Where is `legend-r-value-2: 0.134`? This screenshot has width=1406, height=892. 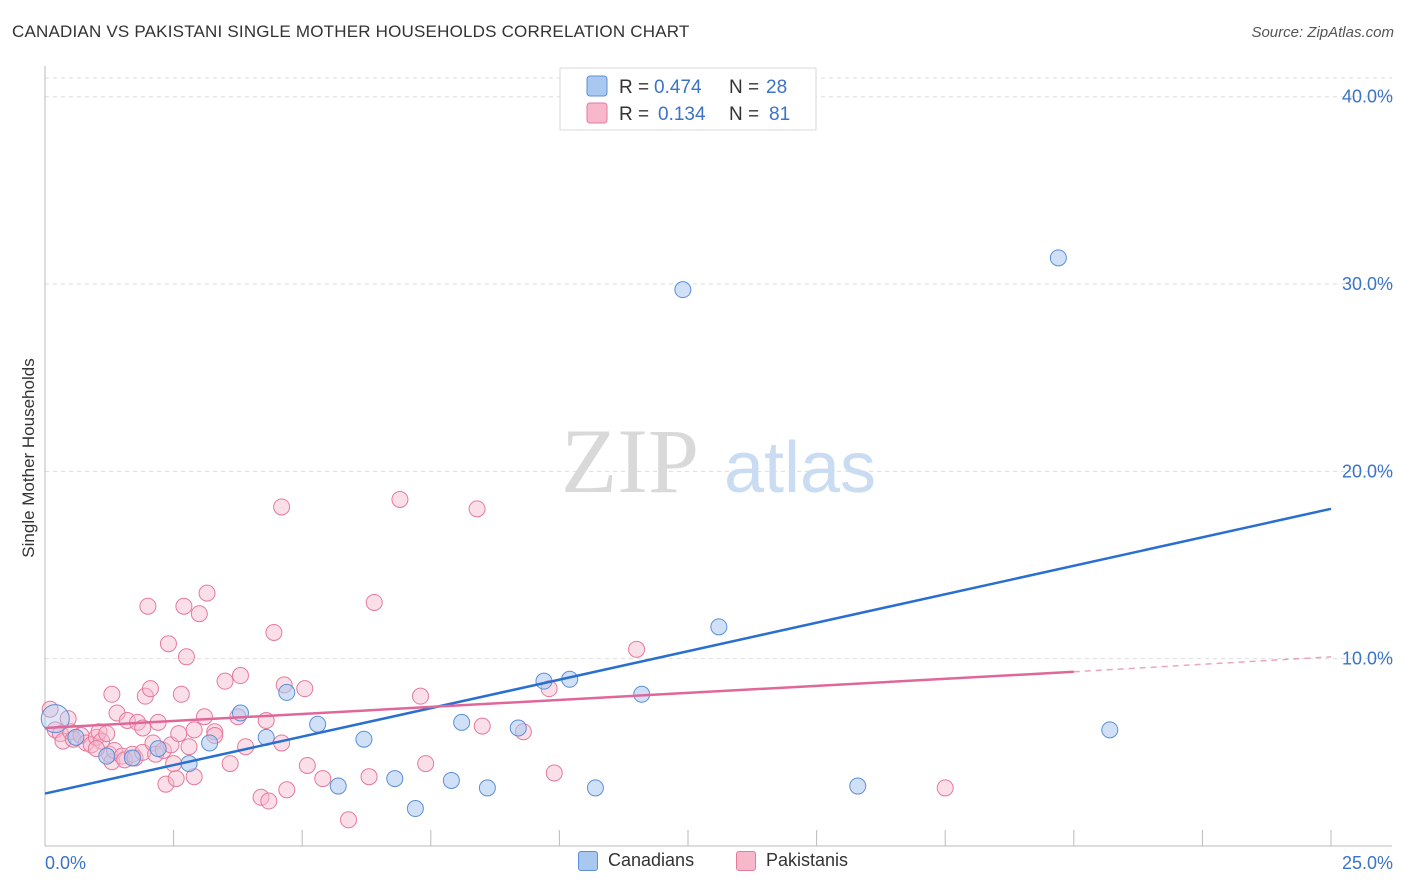
legend-r-value-2: 0.134 is located at coordinates (682, 114).